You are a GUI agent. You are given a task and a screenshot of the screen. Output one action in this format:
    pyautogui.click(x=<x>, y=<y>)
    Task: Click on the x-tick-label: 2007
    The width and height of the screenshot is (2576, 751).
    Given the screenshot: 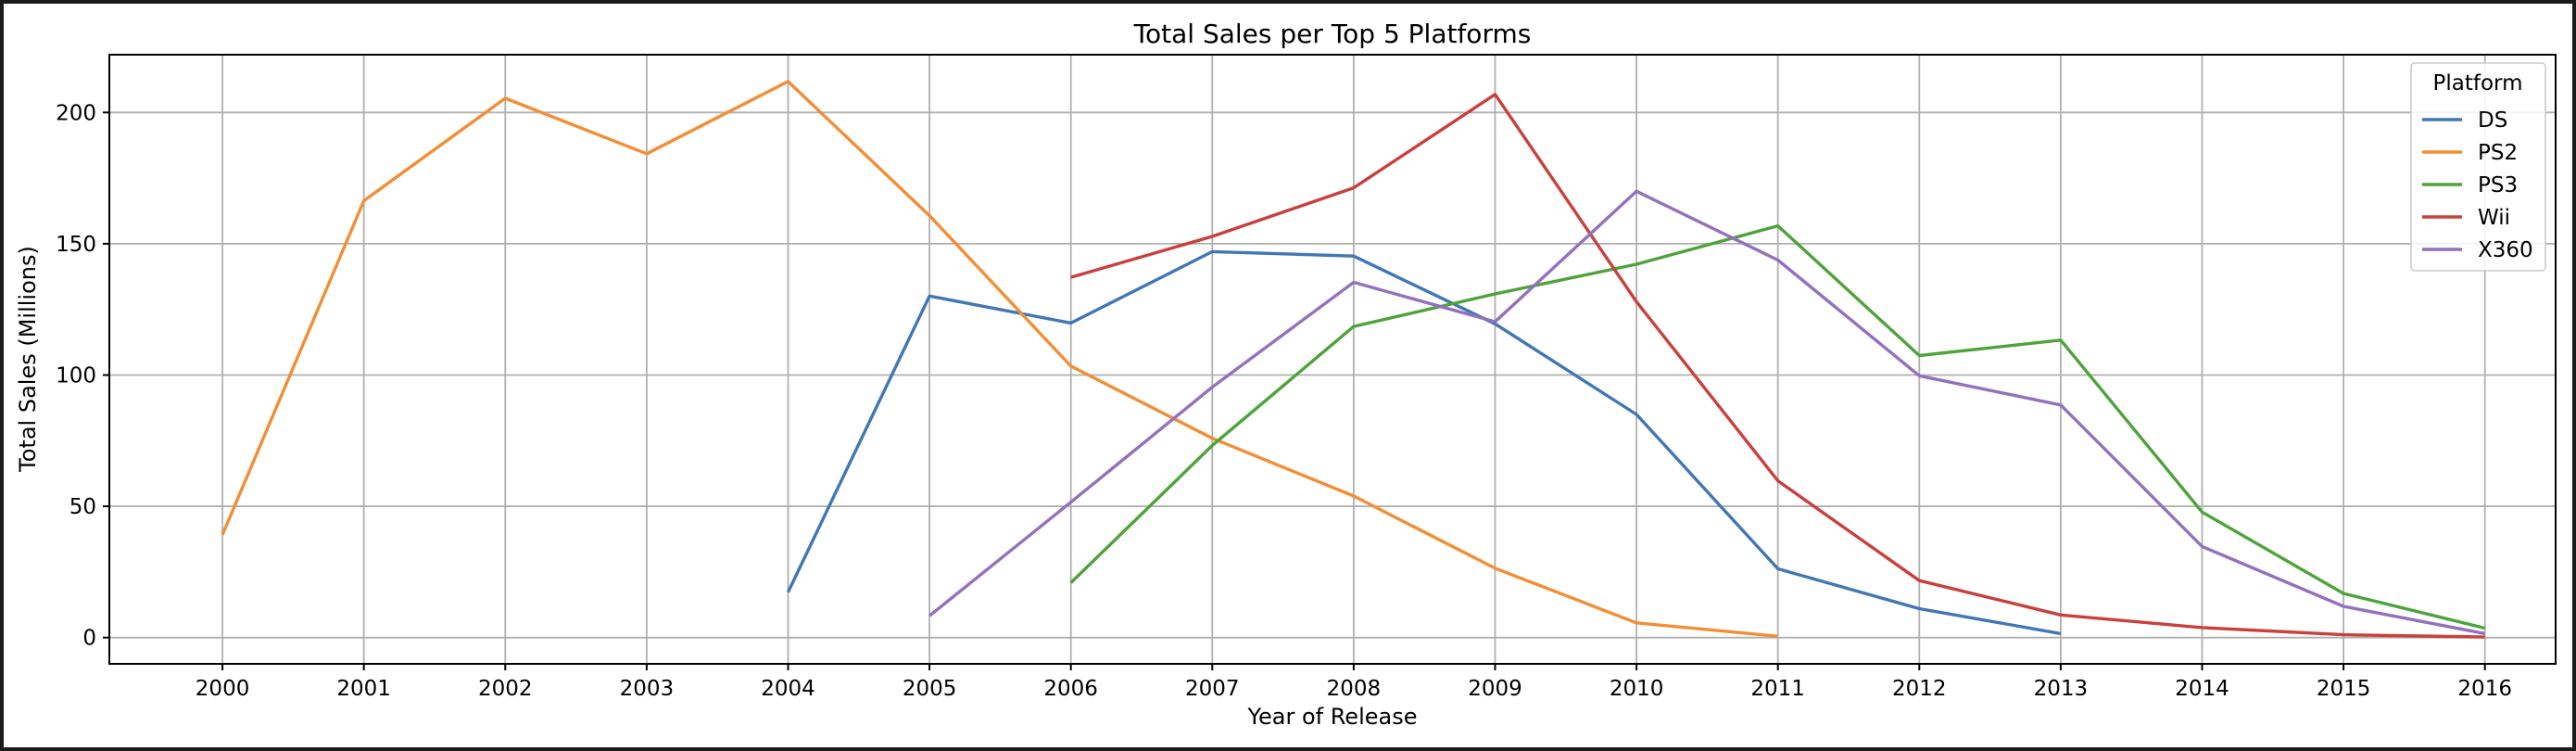 What is the action you would take?
    pyautogui.click(x=1212, y=689)
    